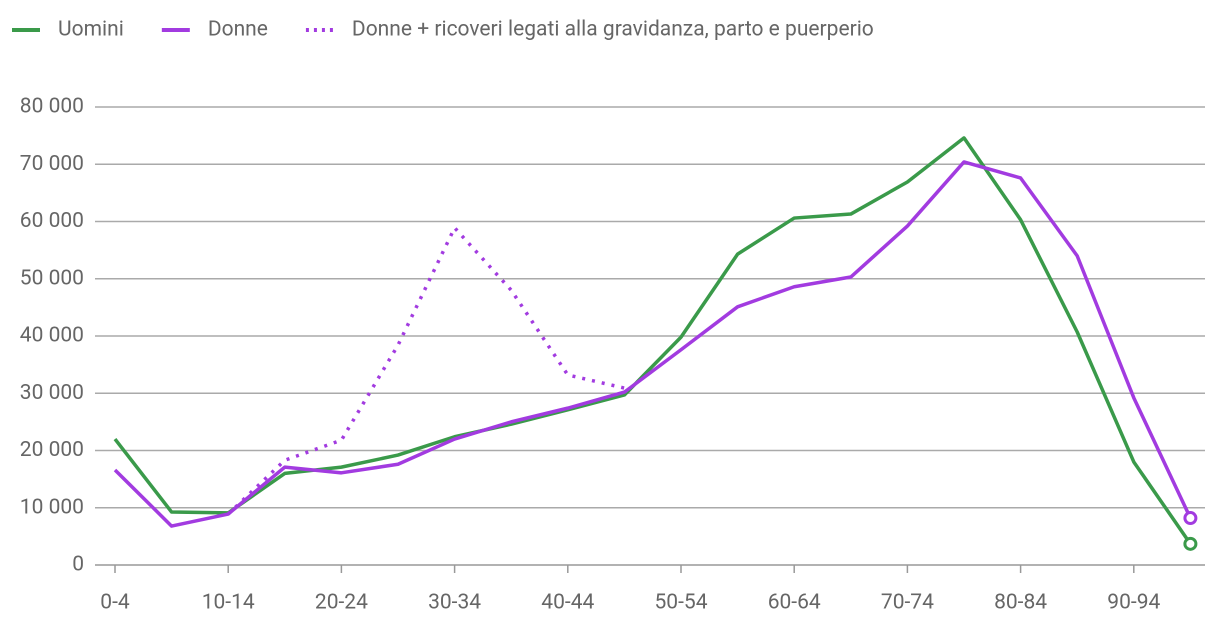 Image resolution: width=1220 pixels, height=630 pixels. I want to click on y-tick-label: 50 000, so click(52, 278).